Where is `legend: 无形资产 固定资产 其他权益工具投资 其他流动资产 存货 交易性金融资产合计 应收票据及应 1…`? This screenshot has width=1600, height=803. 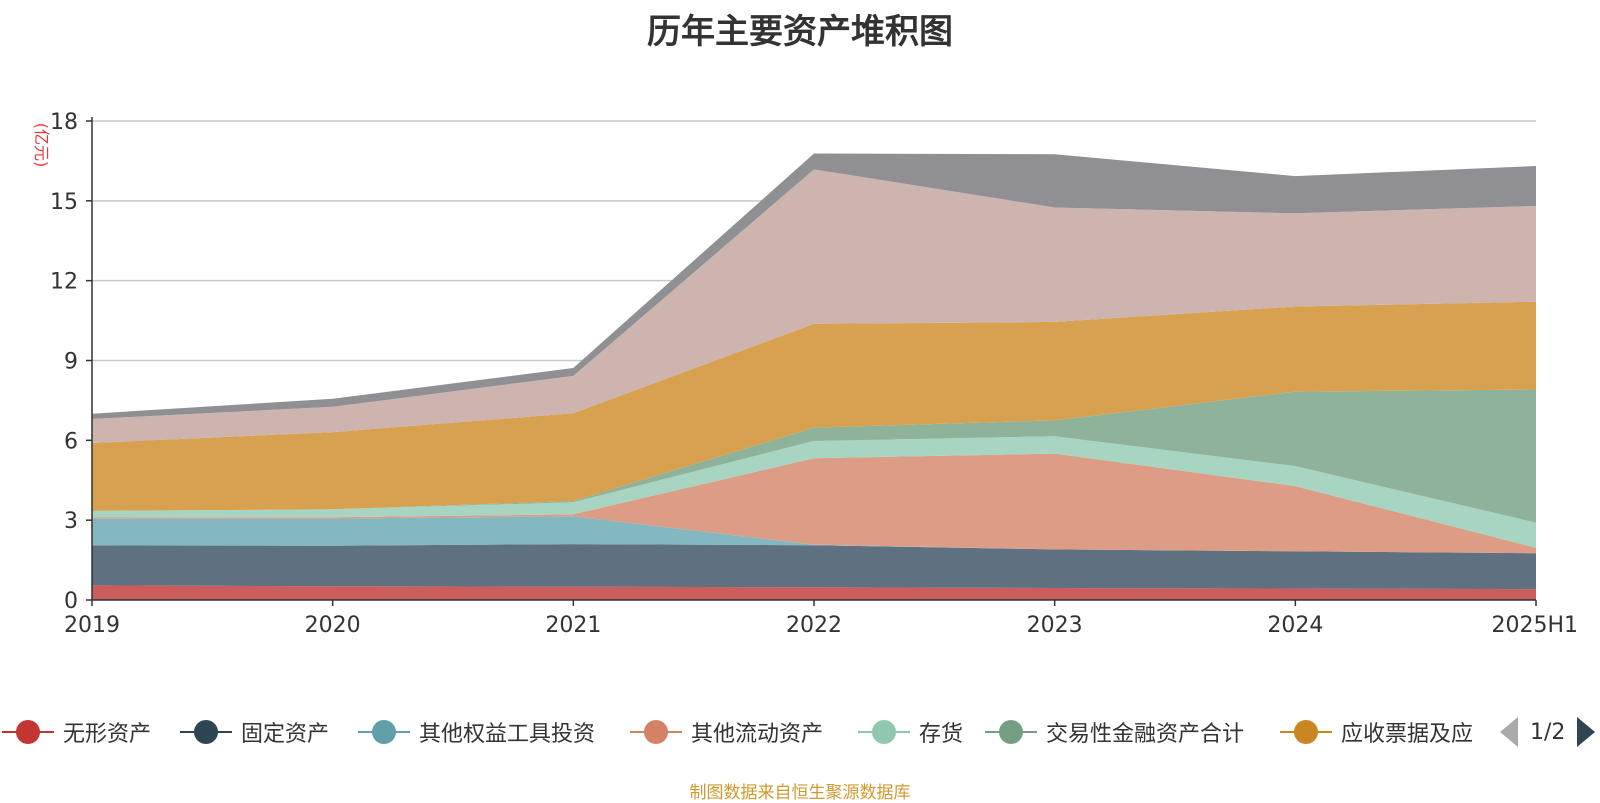
legend: 无形资产 固定资产 其他权益工具投资 其他流动资产 存货 交易性金融资产合计 应收票据及应 1… is located at coordinates (800, 732).